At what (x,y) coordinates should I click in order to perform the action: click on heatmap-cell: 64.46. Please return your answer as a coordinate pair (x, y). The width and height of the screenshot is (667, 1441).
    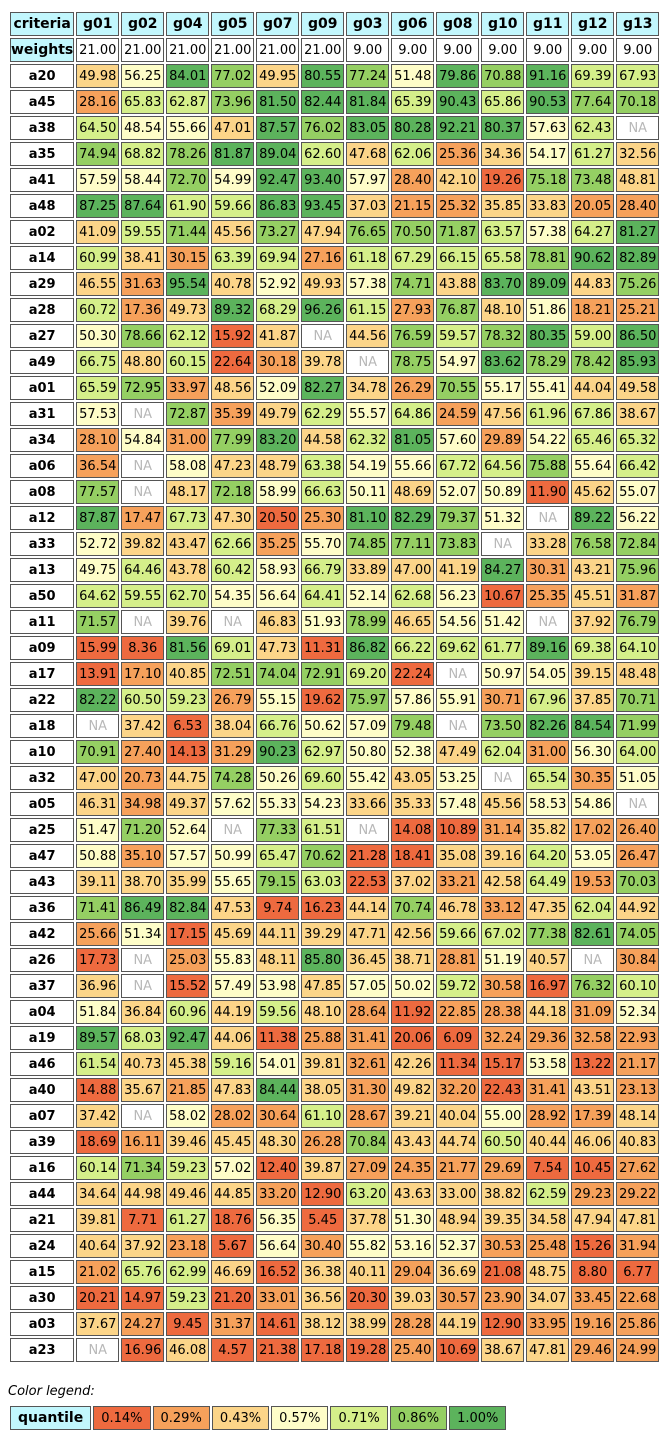
    Looking at the image, I should click on (143, 570).